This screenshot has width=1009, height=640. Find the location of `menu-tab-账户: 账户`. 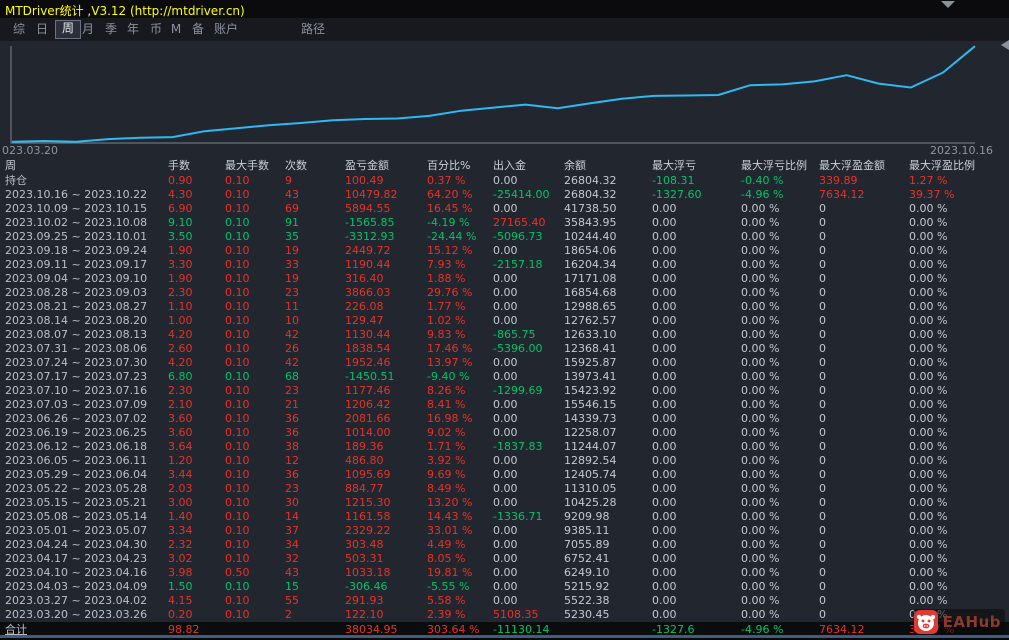

menu-tab-账户: 账户 is located at coordinates (225, 29).